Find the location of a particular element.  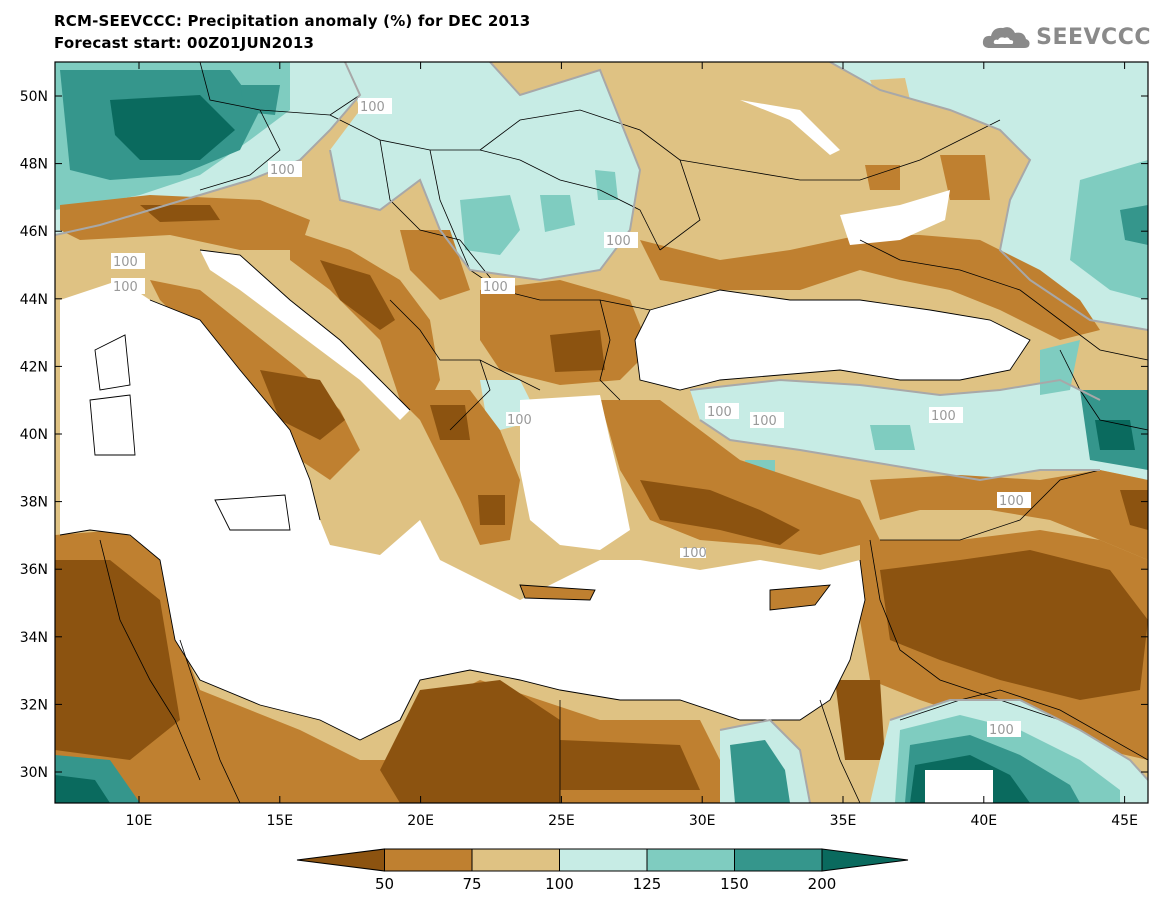

logo-text: SEEVCCC is located at coordinates (1093, 37).